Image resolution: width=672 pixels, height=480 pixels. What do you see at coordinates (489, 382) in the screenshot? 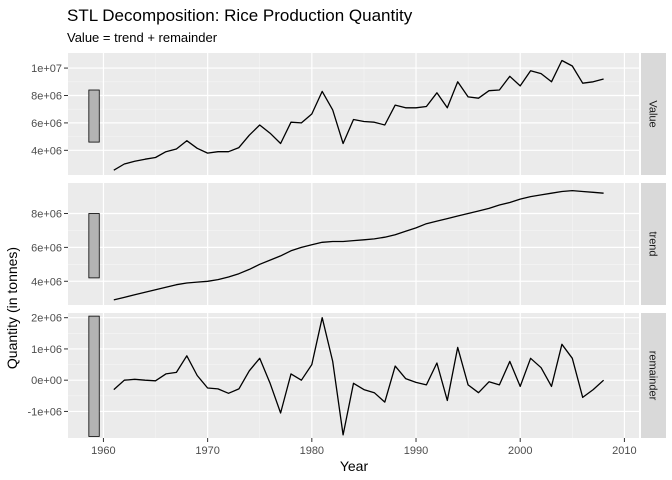
I see `data-point: 1997: -0.1M` at bounding box center [489, 382].